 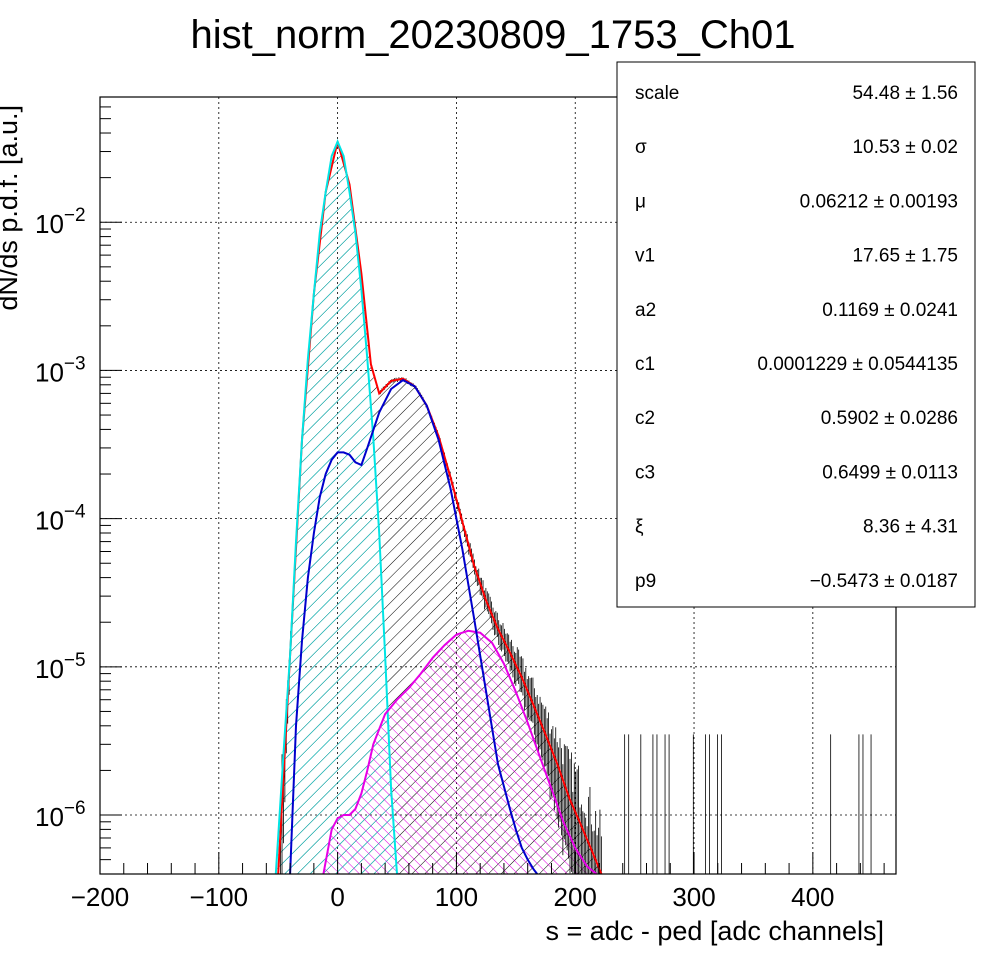 I want to click on x-axis-label: s = adc - ped [adc channels], so click(x=715, y=931).